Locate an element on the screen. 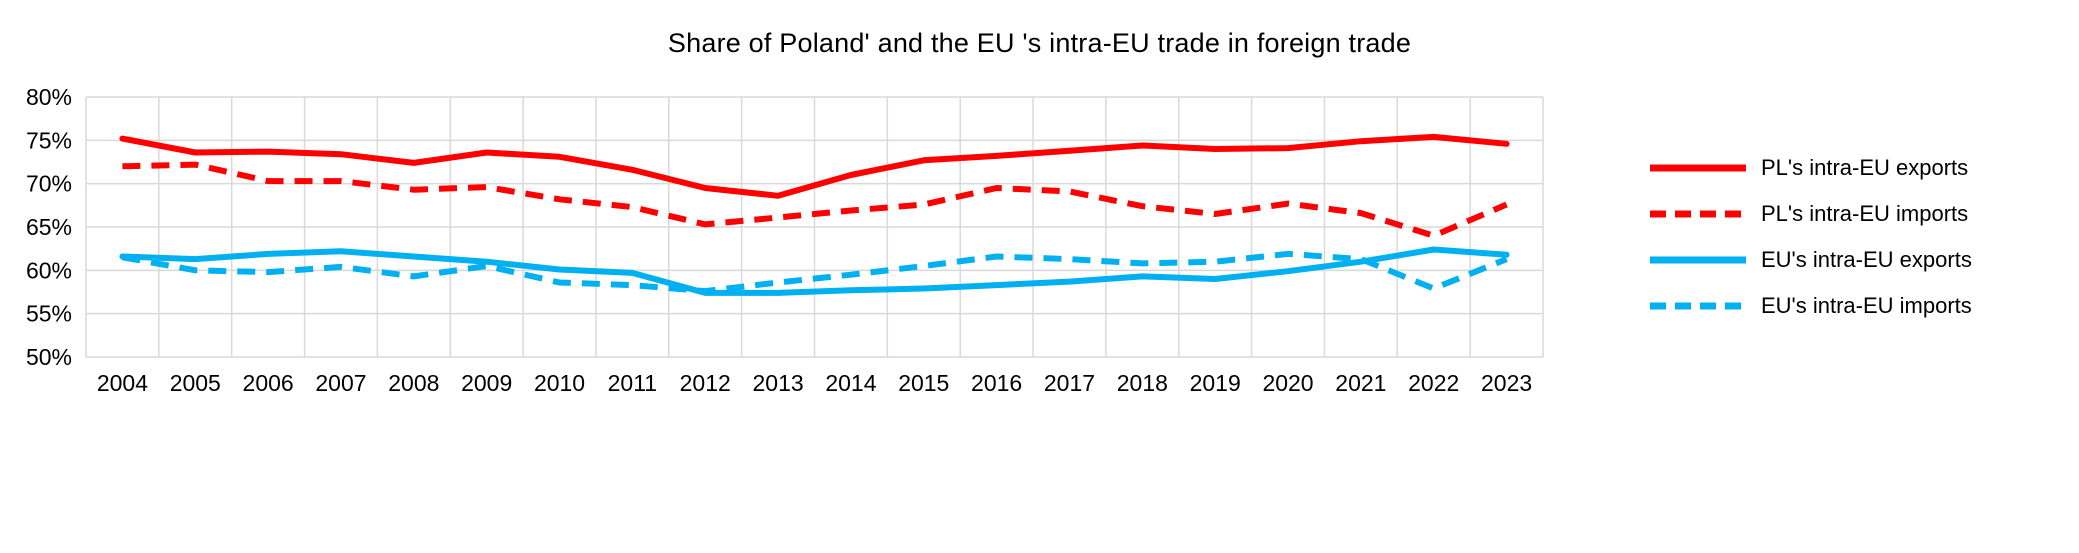 Image resolution: width=2079 pixels, height=553 pixels. x-tick-label: 2023 is located at coordinates (1506, 383).